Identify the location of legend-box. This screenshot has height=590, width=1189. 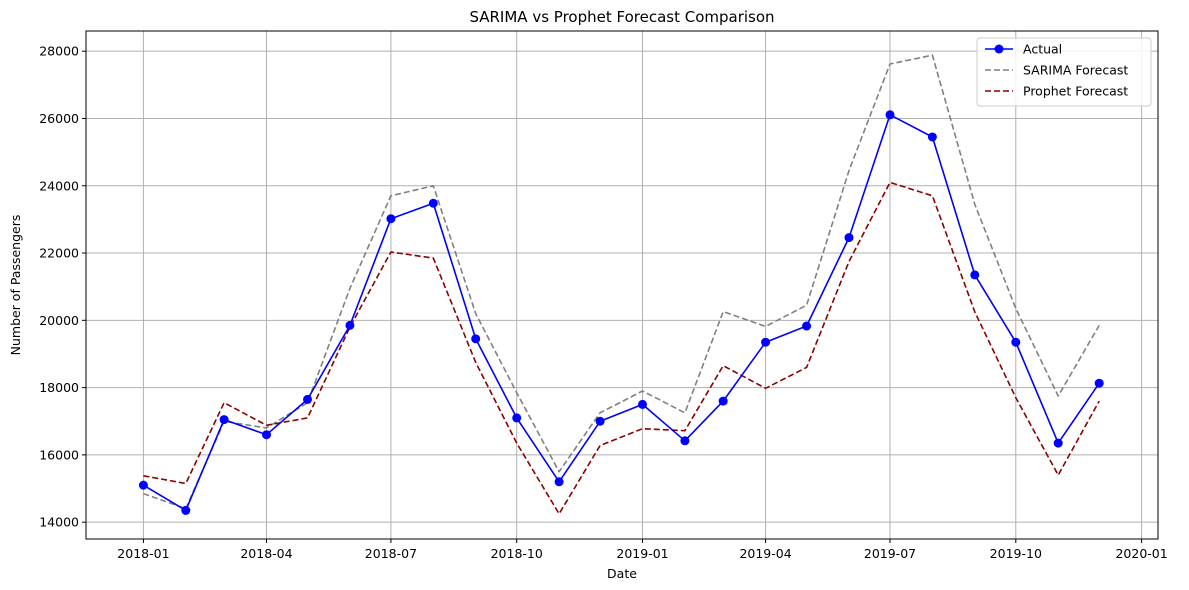
(1064, 72).